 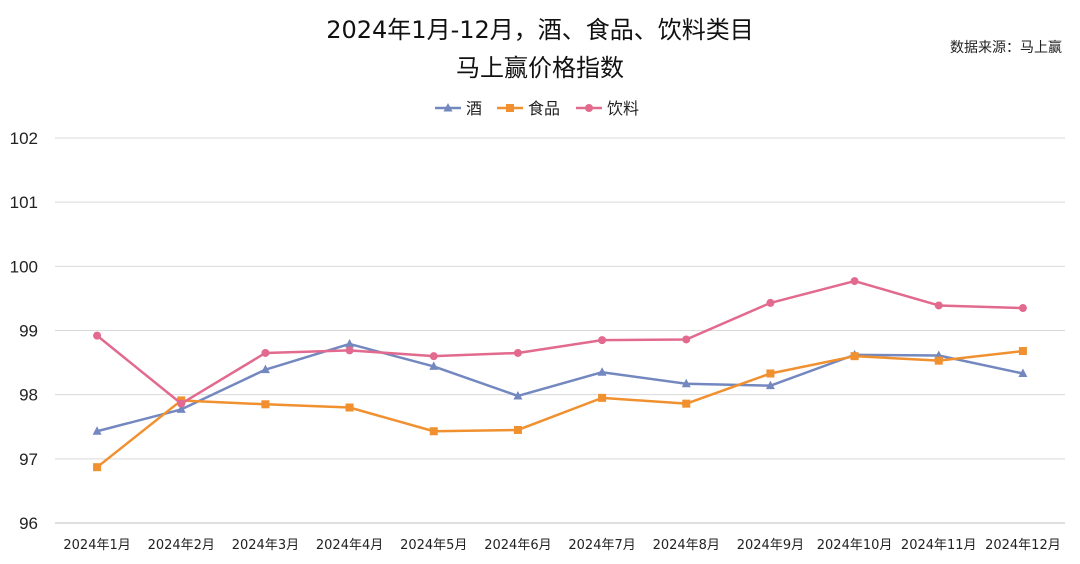 I want to click on legend-item-3: 饮料, so click(x=607, y=108).